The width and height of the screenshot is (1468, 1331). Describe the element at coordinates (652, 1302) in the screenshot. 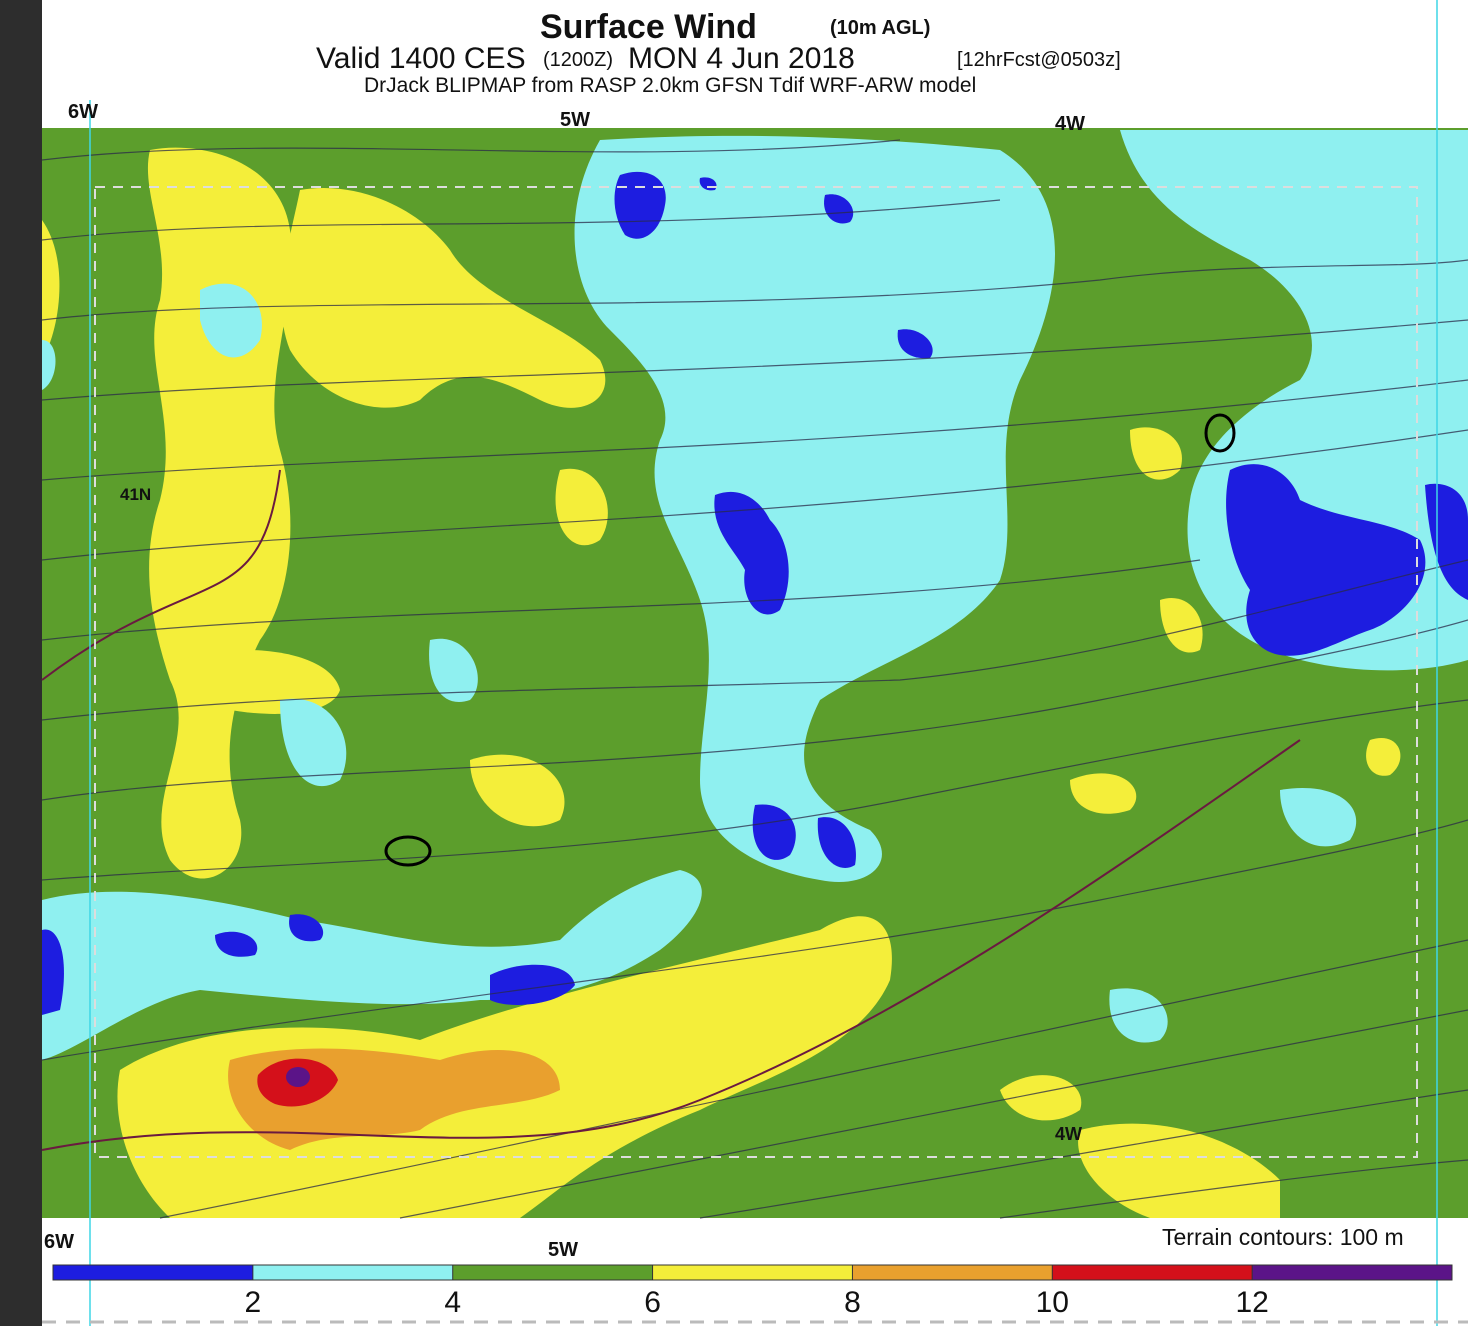

I see `colorbar-tick-label: 6` at that location.